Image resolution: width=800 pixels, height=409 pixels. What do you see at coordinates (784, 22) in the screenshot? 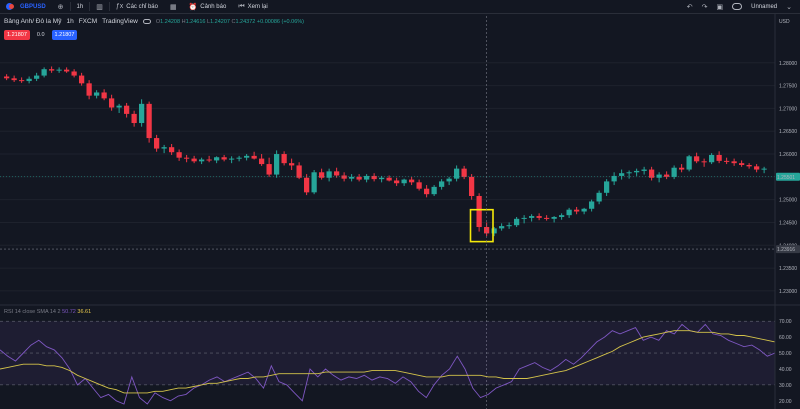
I see `currency-label: USD` at bounding box center [784, 22].